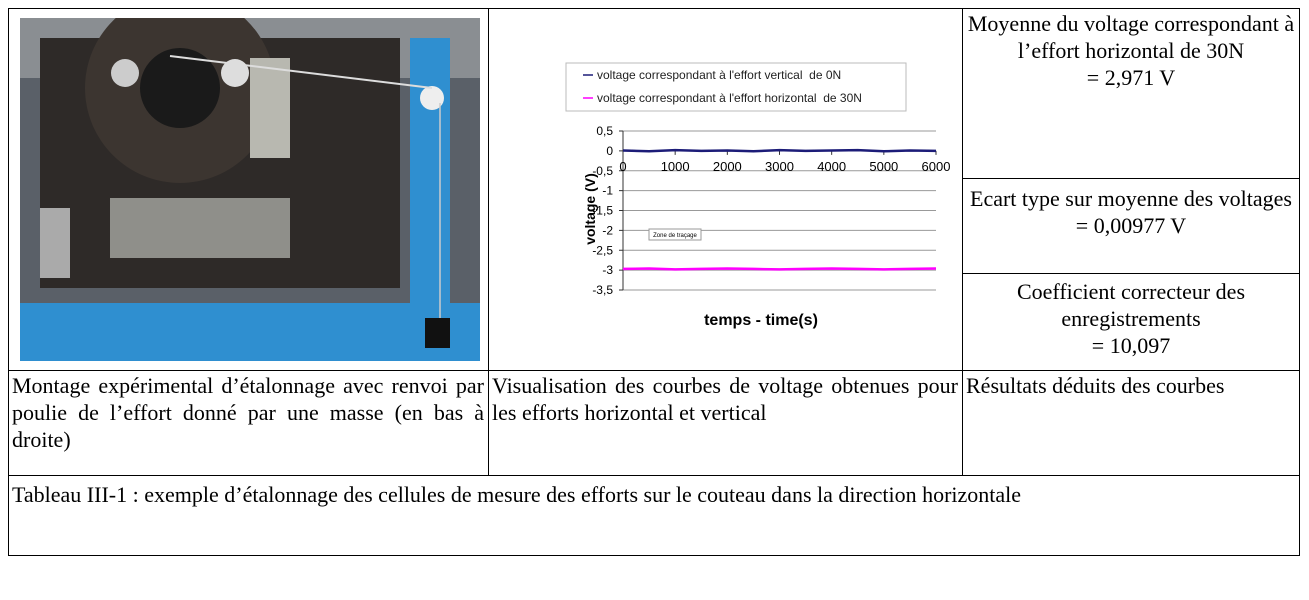 The height and width of the screenshot is (600, 1309). I want to click on y-tick-label: -1, so click(607, 191).